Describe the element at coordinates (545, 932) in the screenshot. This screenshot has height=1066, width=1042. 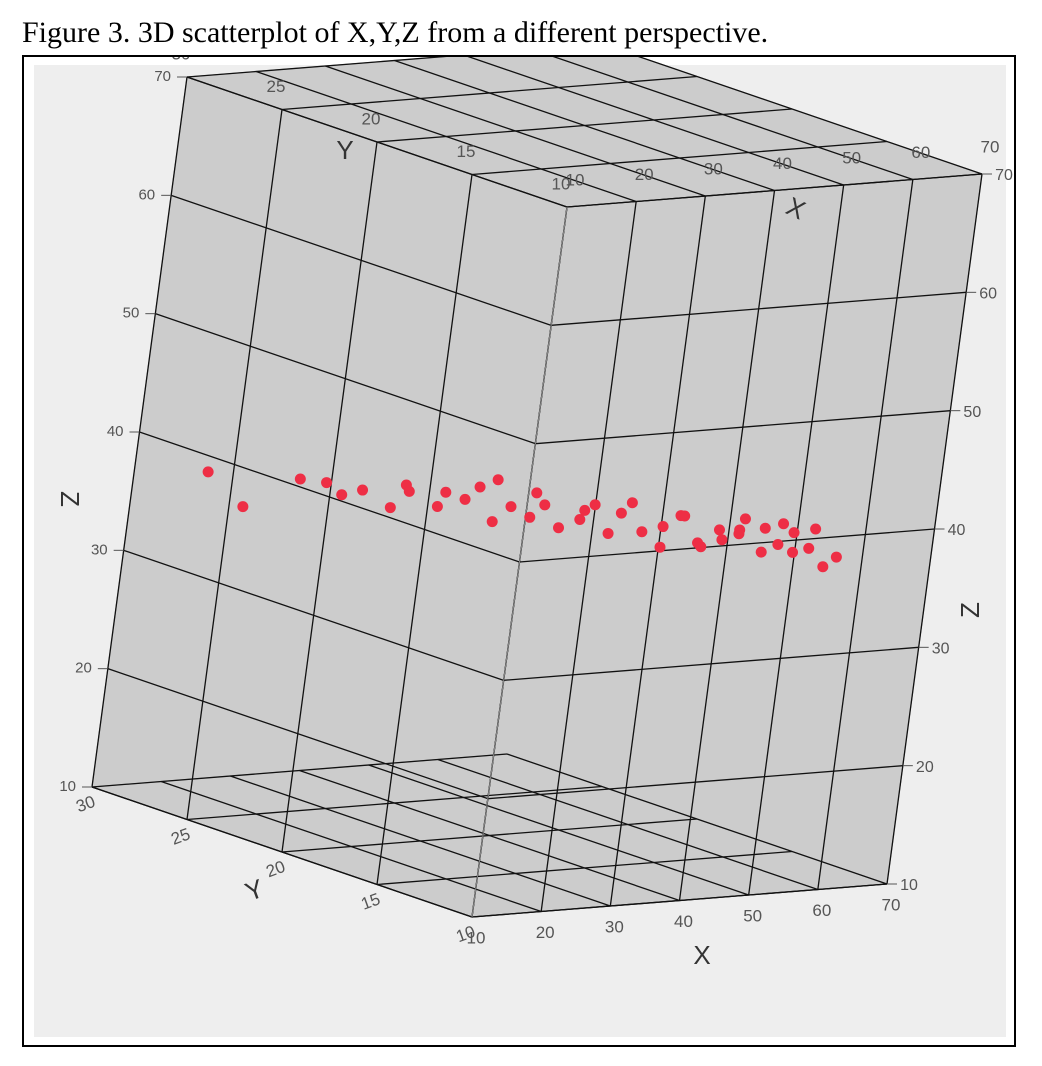
I see `x-tick-label-bottom: 20` at that location.